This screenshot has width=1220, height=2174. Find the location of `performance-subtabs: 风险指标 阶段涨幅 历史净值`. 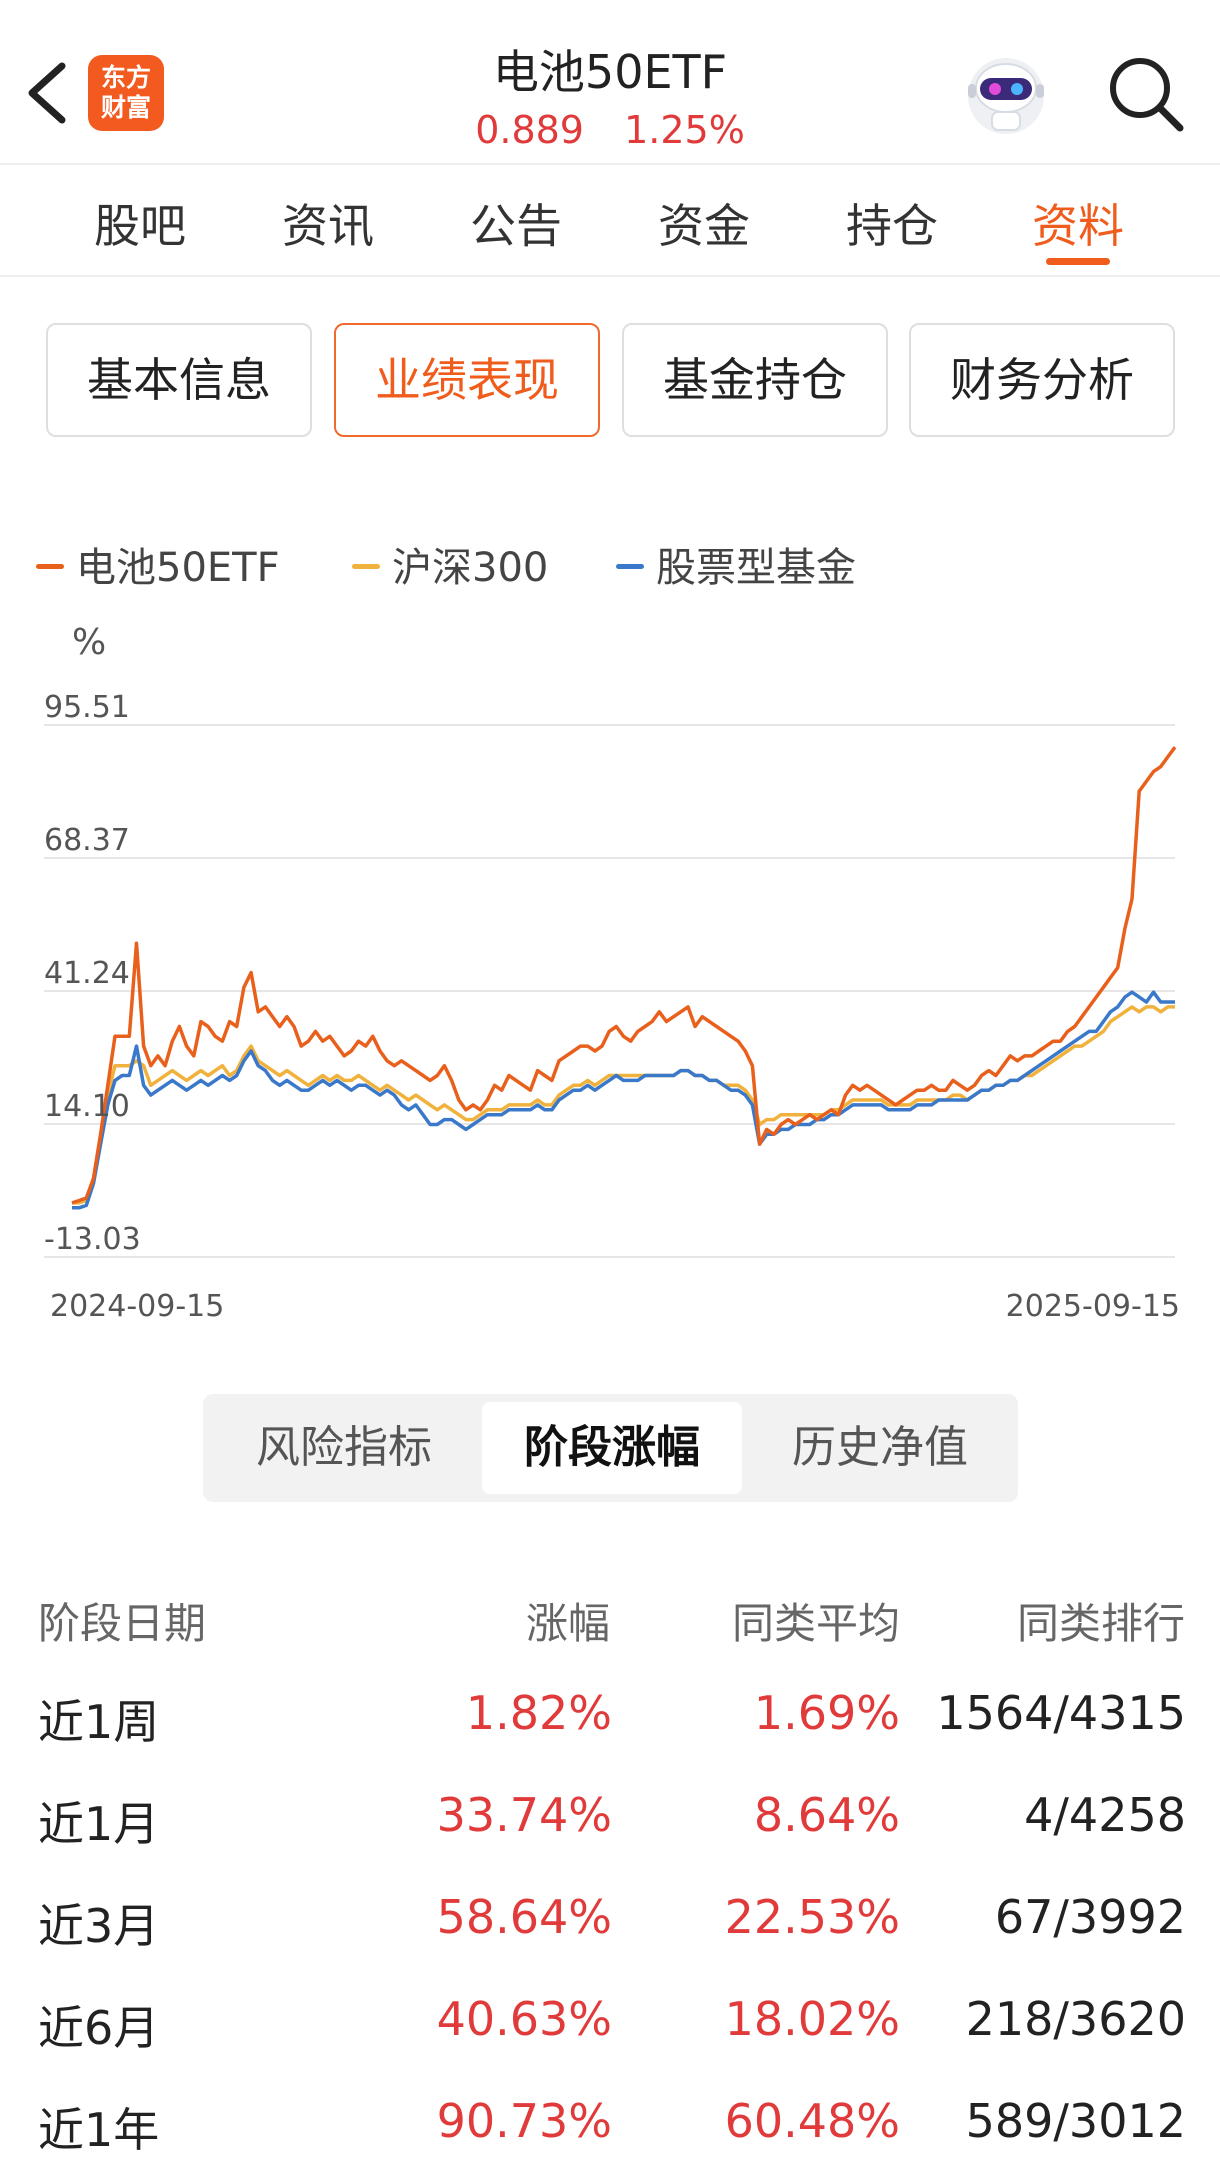

performance-subtabs: 风险指标 阶段涨幅 历史净值 is located at coordinates (610, 1448).